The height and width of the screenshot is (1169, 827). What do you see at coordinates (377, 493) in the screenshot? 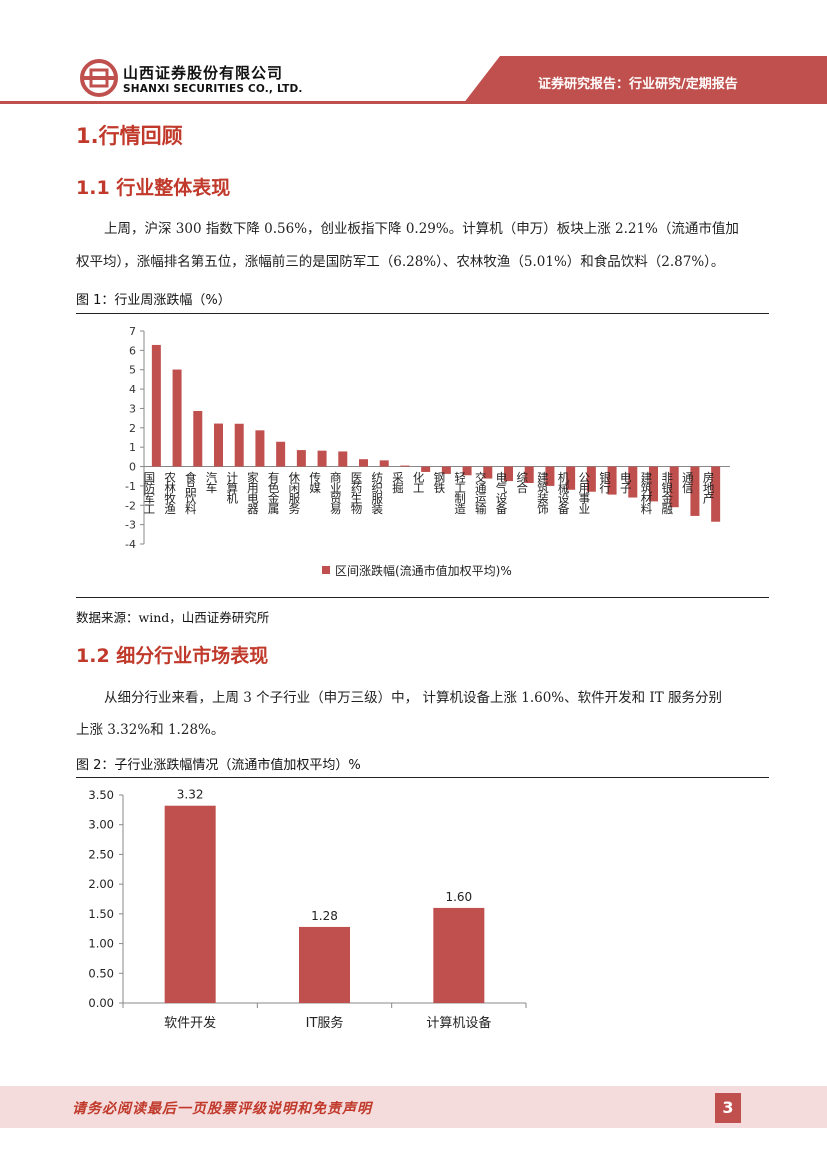
I see `x-tick-label: 纺织服装` at bounding box center [377, 493].